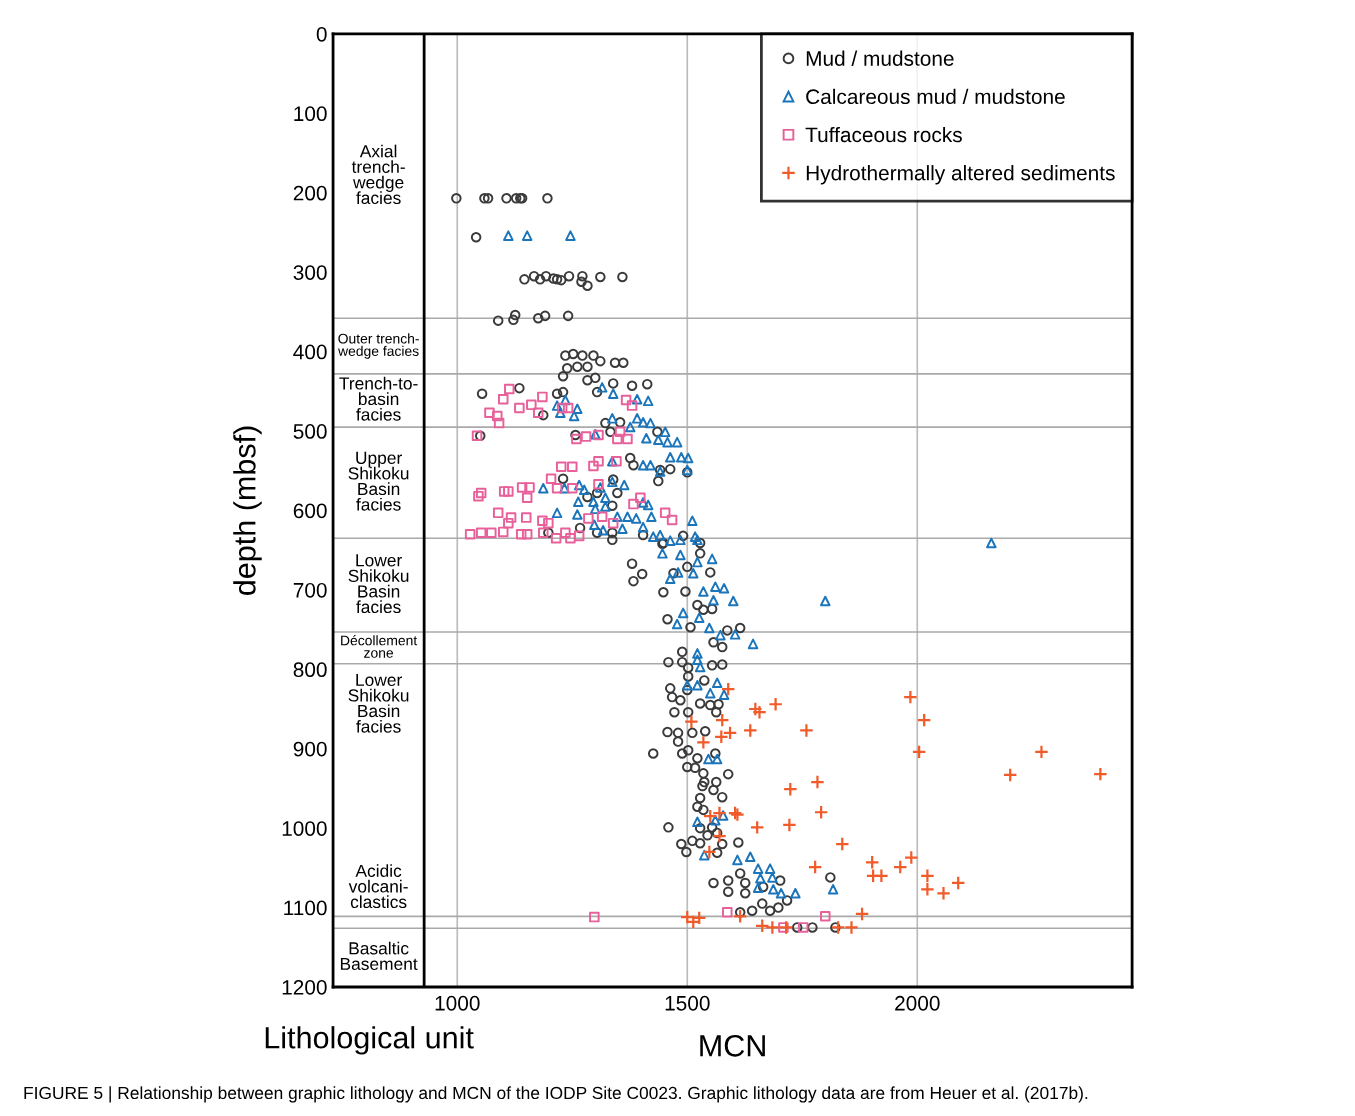 This screenshot has height=1116, width=1355. I want to click on caption: FIGURE 5 | Relationship between graphic lithology and MCN of the IODP Site C0023. Graphic lithology data are from Heuer et al. (2017b)., so click(556, 1094).